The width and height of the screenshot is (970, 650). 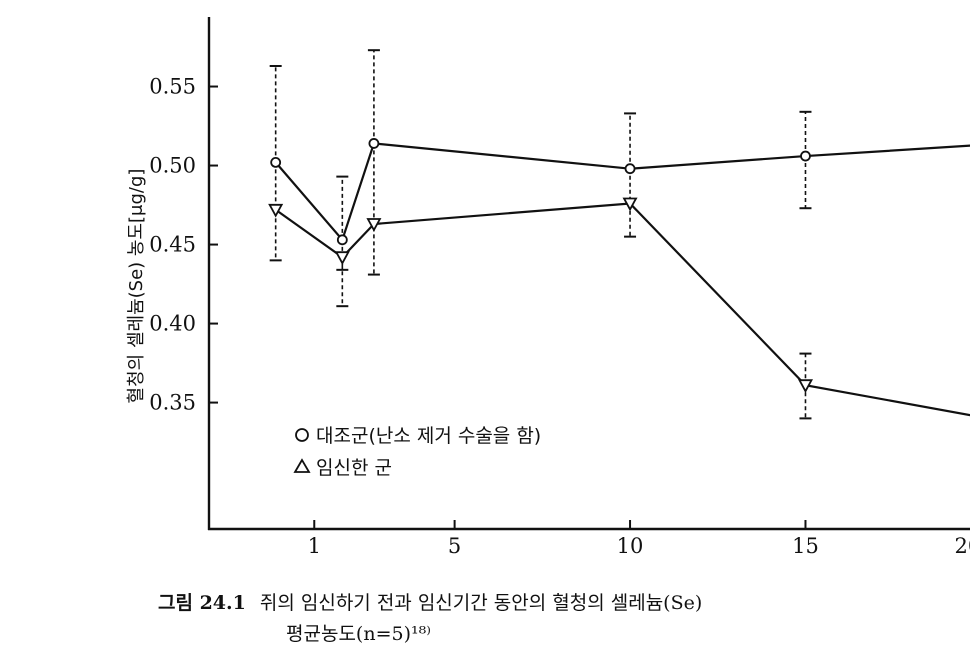 I want to click on y-tick-label: 0.35, so click(x=172, y=403).